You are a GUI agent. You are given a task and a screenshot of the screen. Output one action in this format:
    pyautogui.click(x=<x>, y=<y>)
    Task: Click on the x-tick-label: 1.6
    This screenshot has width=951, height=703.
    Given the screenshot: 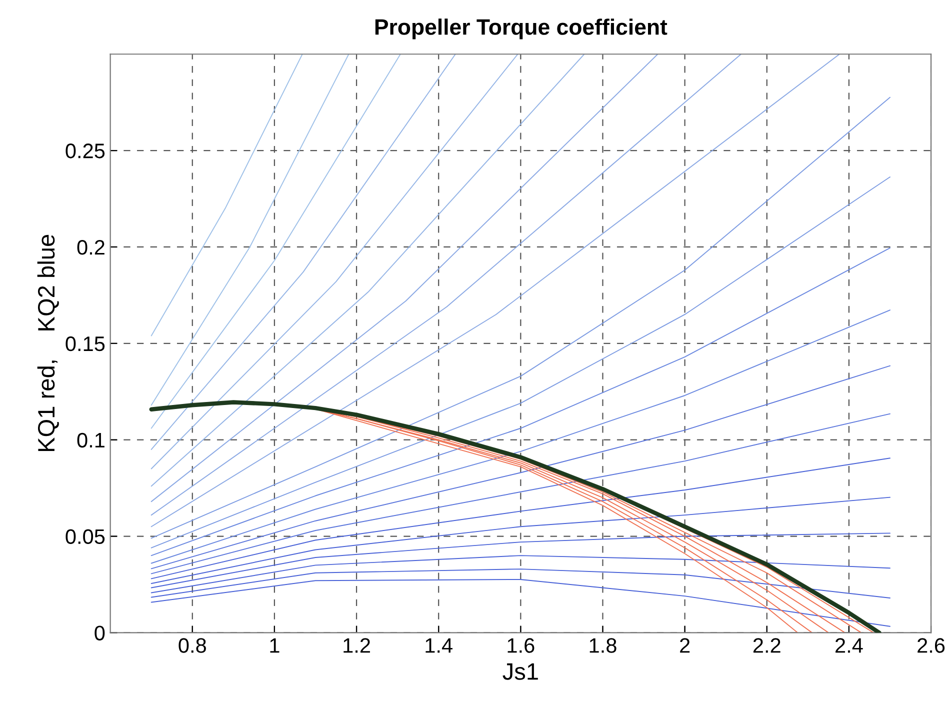 What is the action you would take?
    pyautogui.click(x=521, y=645)
    